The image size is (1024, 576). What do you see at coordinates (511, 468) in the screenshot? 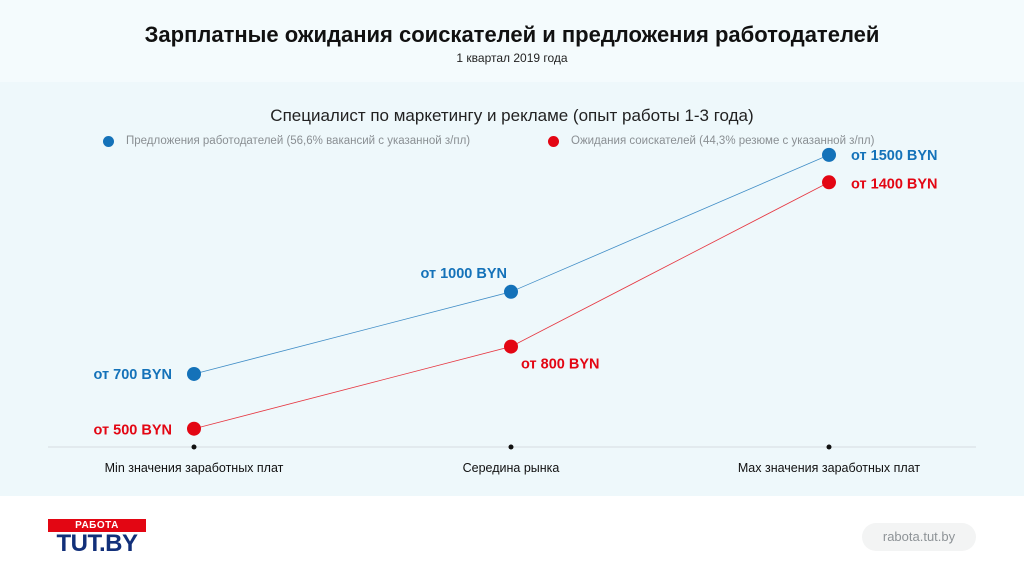
I see `x-tick-label-1: Середина рынка` at bounding box center [511, 468].